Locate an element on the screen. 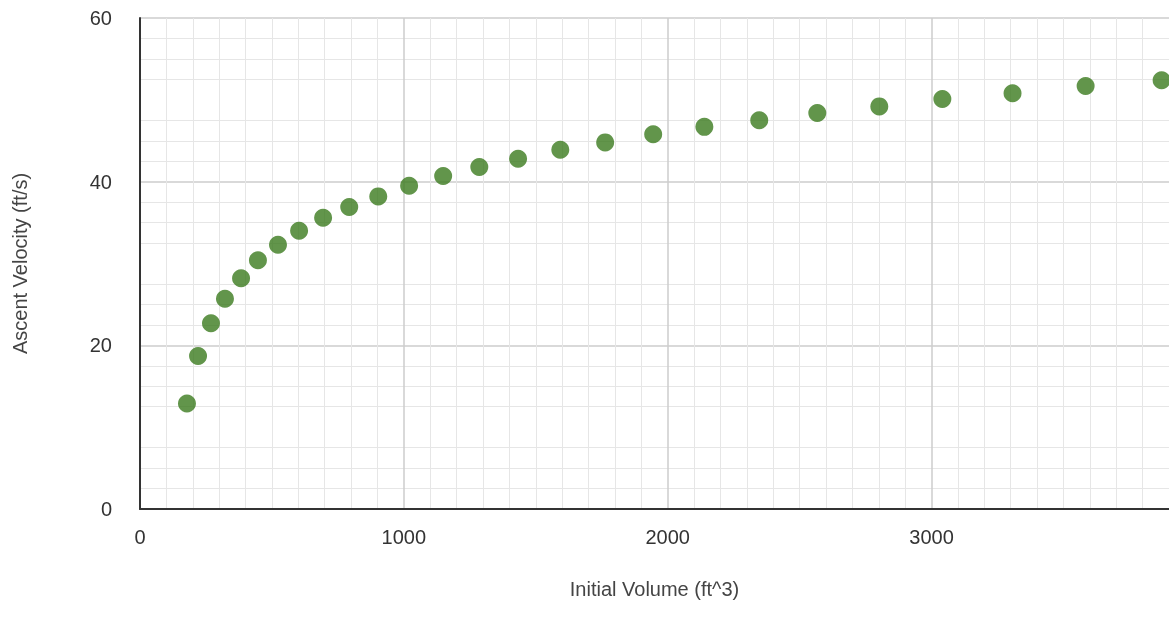  y-tick-label: 40 is located at coordinates (100, 181).